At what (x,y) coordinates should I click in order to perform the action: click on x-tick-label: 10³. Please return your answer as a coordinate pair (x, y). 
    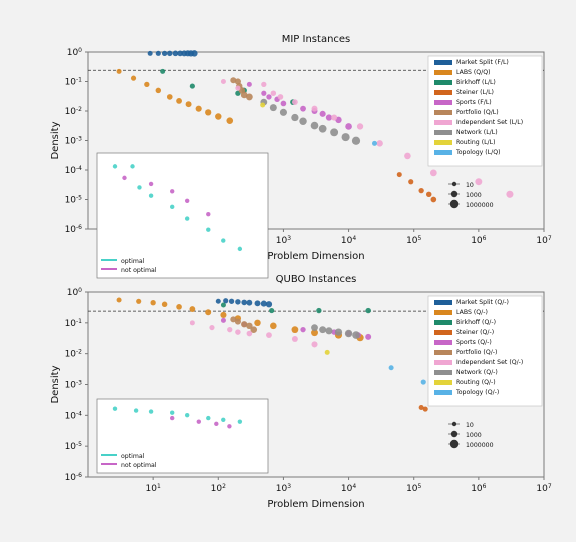
    Looking at the image, I should click on (283, 489).